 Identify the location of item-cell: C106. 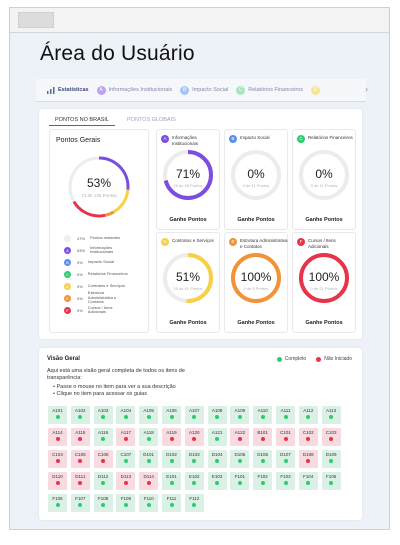
(103, 459).